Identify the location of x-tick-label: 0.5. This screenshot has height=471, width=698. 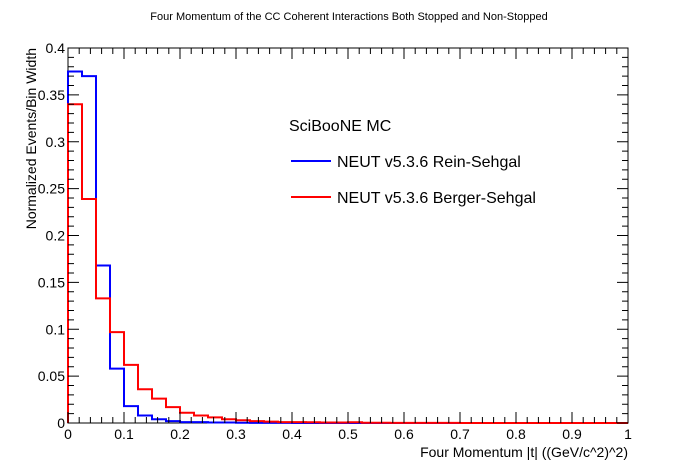
(348, 434).